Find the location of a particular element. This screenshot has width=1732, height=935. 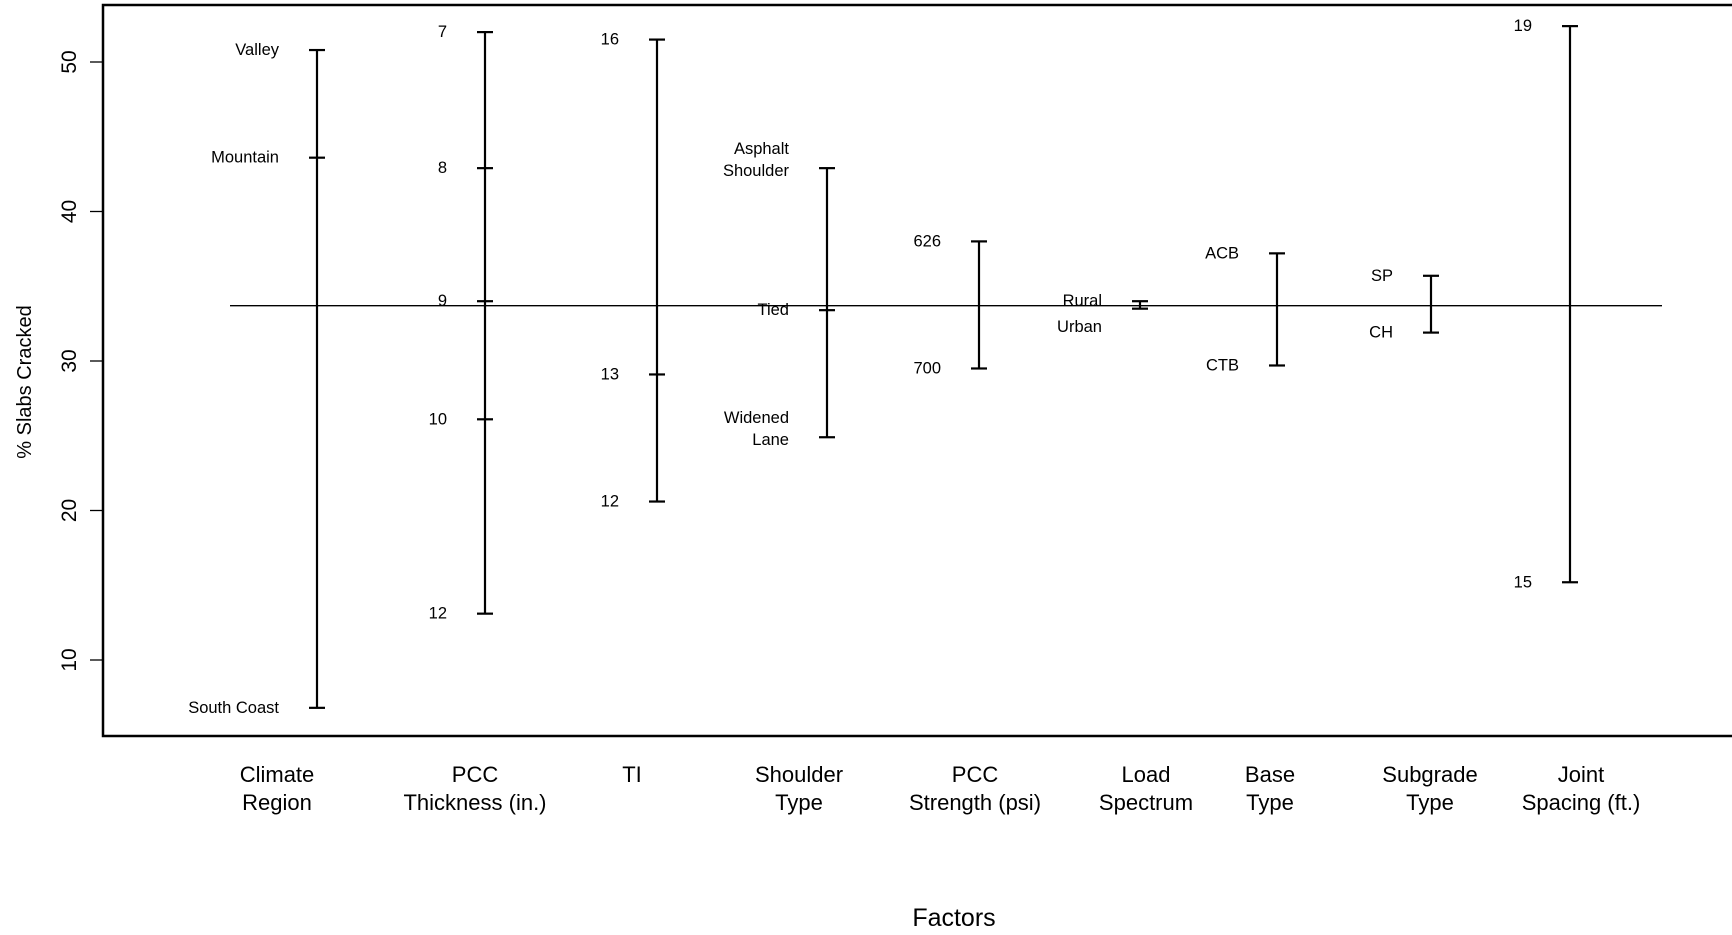

factor-label: PCC Thickness (in.) is located at coordinates (474, 788).